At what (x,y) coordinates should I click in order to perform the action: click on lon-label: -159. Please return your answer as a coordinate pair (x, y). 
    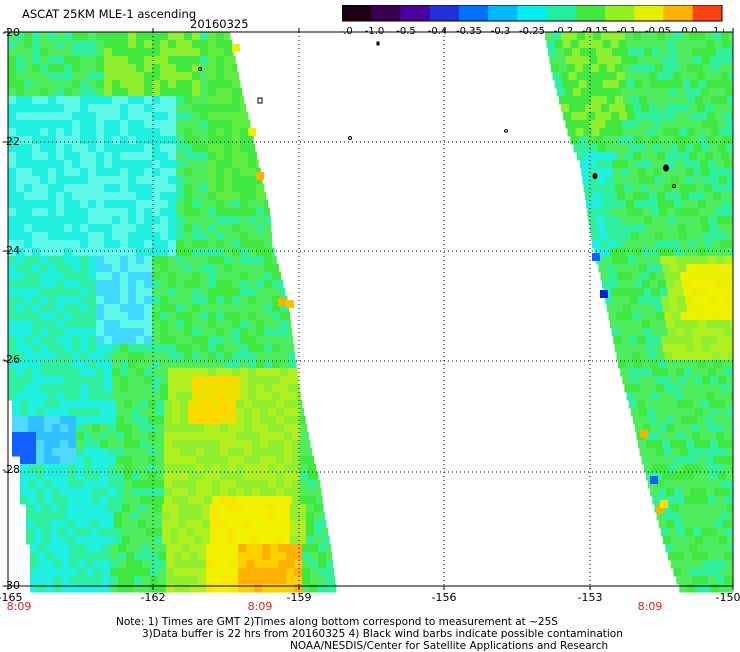
    Looking at the image, I should click on (299, 597).